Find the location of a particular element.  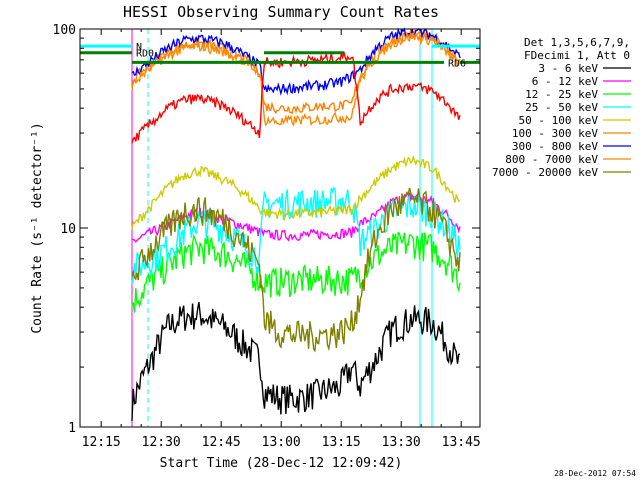

x-axis-label: Start Time (28-Dec-12 12:09:42) is located at coordinates (281, 463).